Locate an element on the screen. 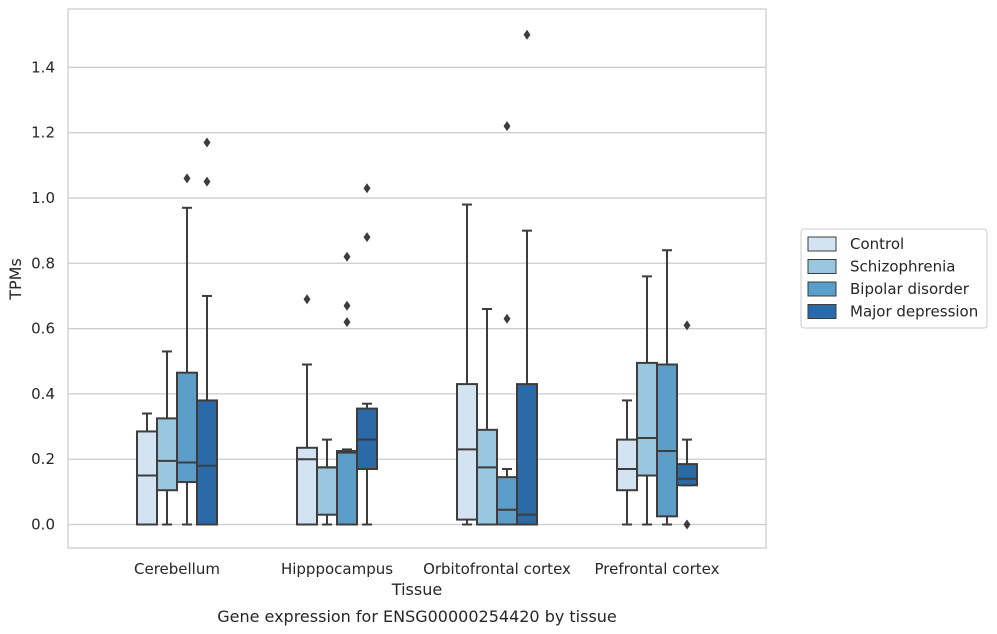 The image size is (997, 634). x-tick-label: Hipppocampus is located at coordinates (337, 569).